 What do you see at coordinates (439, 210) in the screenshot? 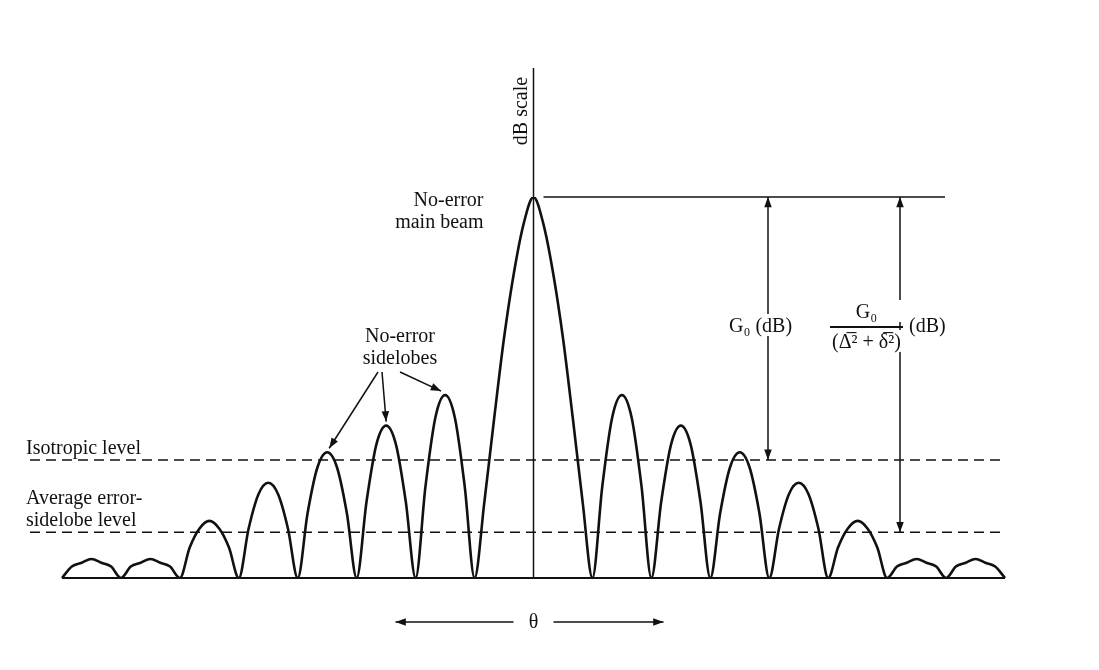
I see `annotation: No-error main beam` at bounding box center [439, 210].